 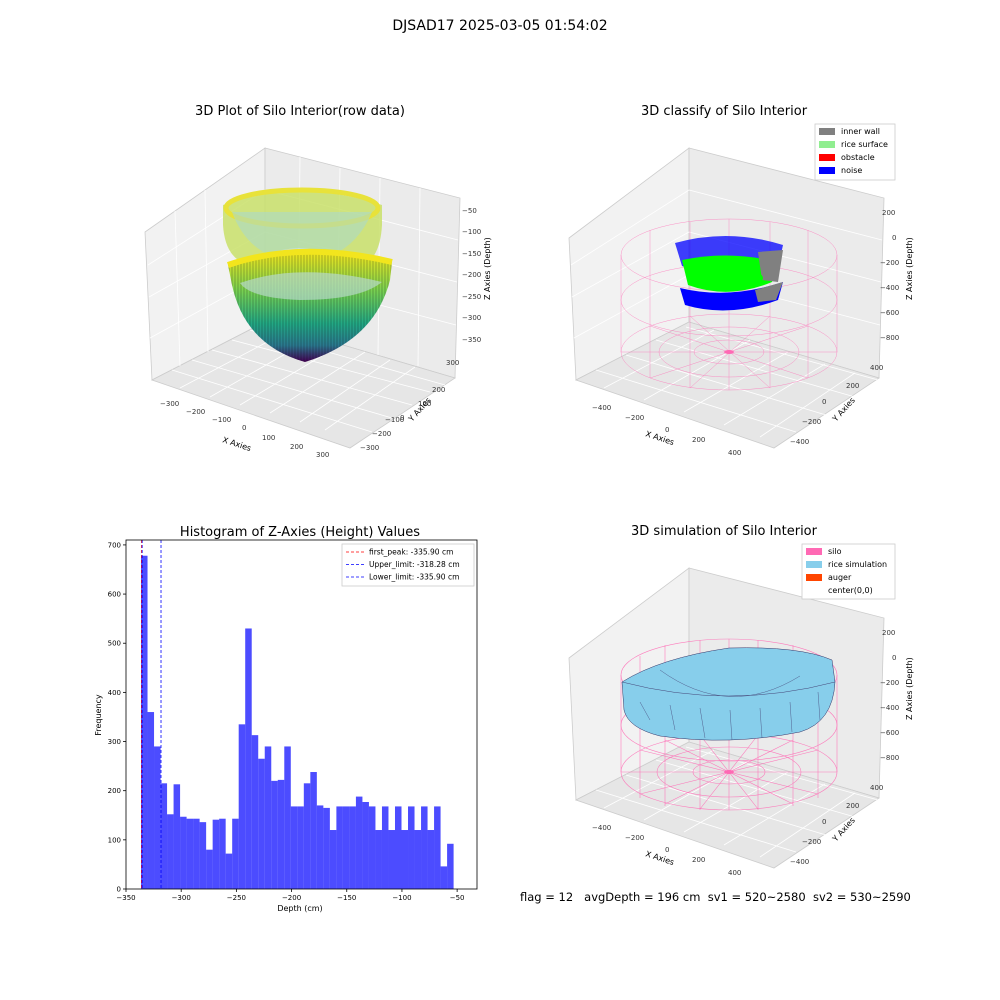 I want to click on histogram-lines, so click(x=151, y=714).